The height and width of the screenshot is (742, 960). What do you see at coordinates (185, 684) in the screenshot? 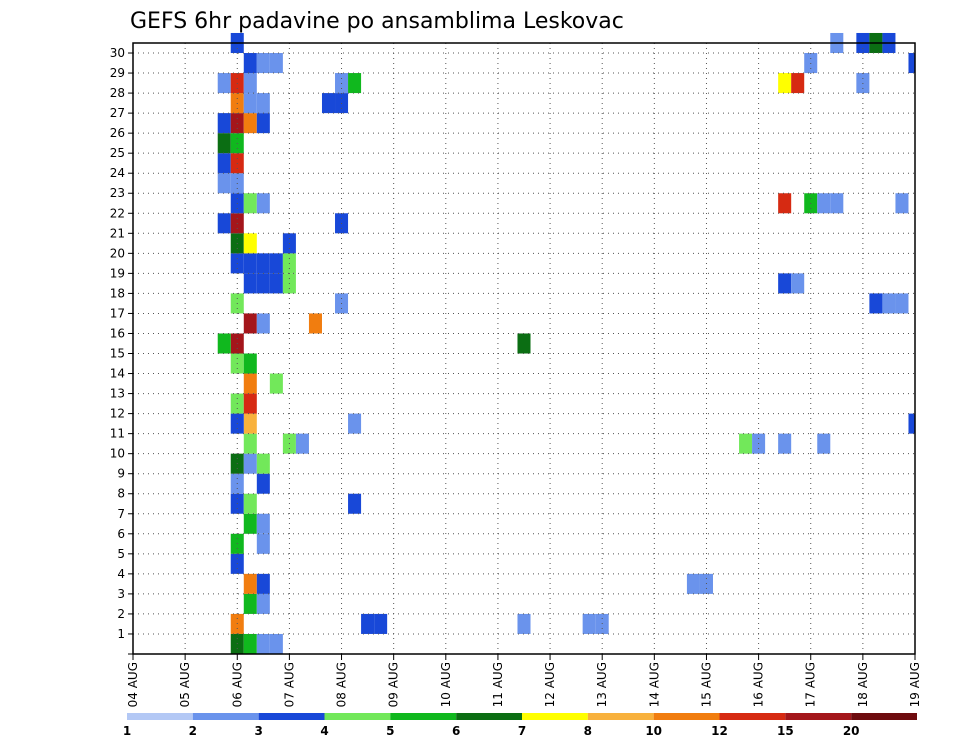
I see `x-tick-label: 05 AUG` at bounding box center [185, 684].